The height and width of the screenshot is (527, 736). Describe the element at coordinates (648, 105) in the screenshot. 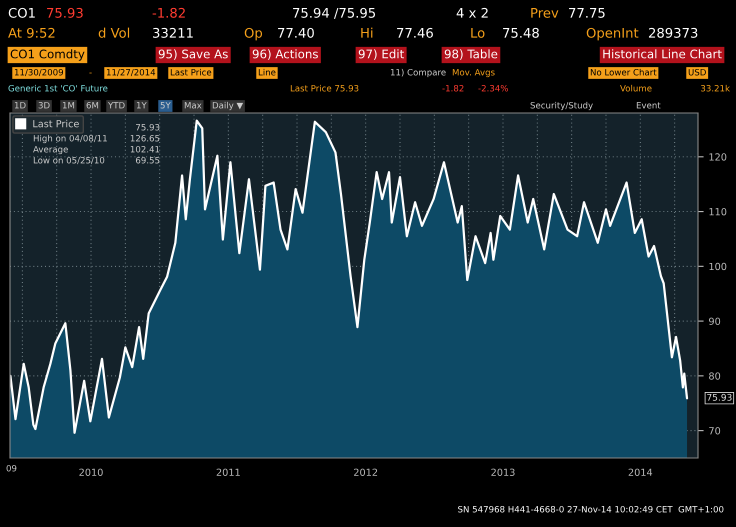

I see `text: Event` at that location.